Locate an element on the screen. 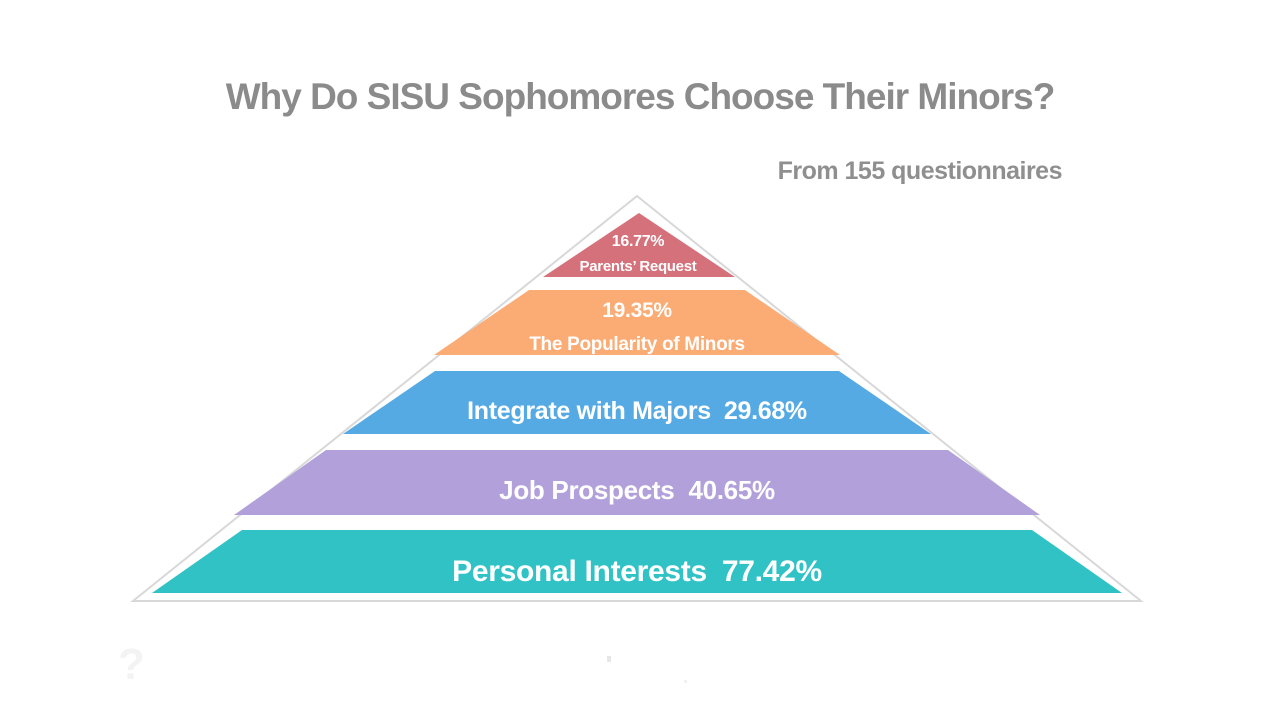  pyramid-segment-integrate-with-majors is located at coordinates (637, 402).